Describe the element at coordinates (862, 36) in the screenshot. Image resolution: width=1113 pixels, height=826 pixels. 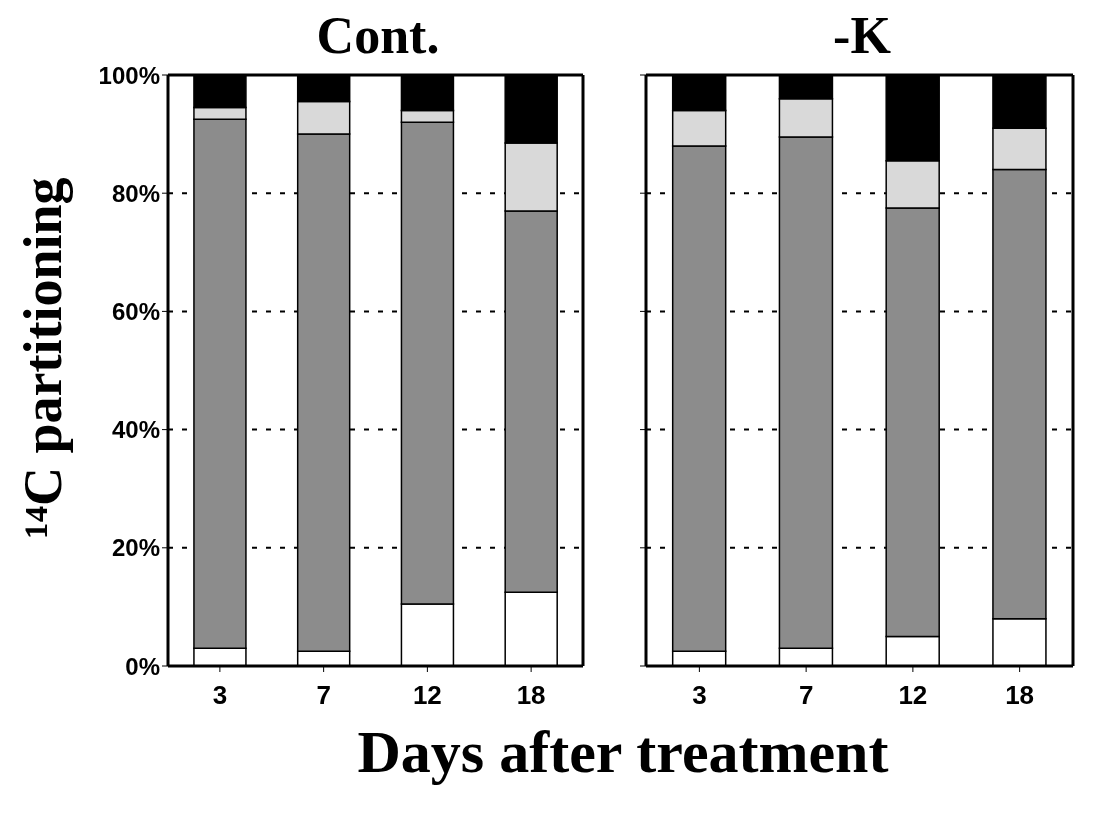
I see `chart-title: -K` at that location.